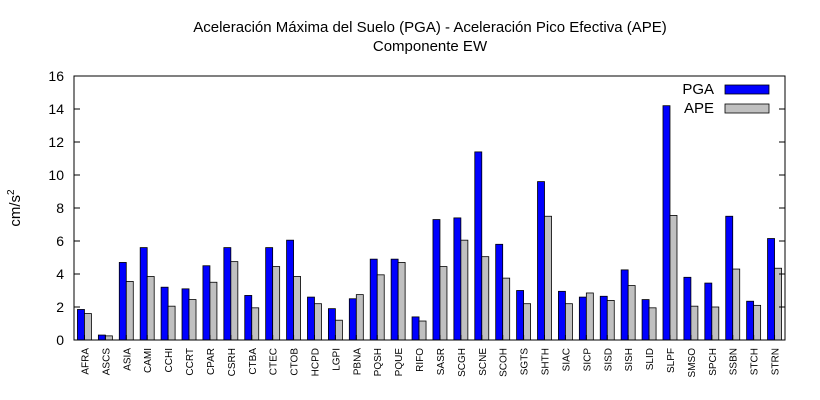 This screenshot has width=820, height=400. Describe the element at coordinates (213, 311) in the screenshot. I see `bar-ape-cpar` at that location.